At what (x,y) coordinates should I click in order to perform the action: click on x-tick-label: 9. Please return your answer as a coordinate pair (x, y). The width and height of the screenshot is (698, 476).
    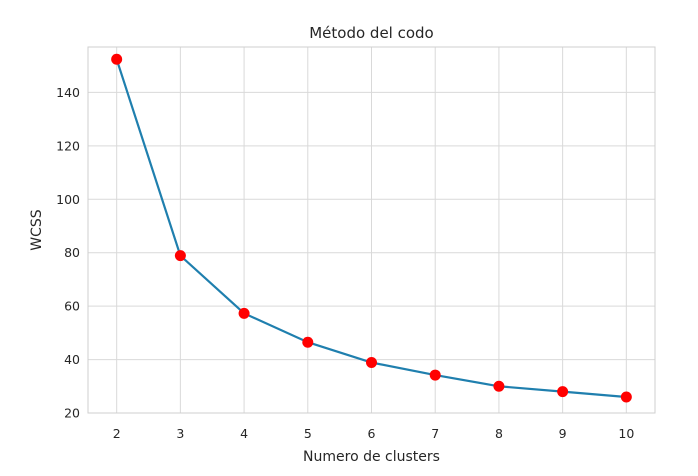
    Looking at the image, I should click on (563, 433).